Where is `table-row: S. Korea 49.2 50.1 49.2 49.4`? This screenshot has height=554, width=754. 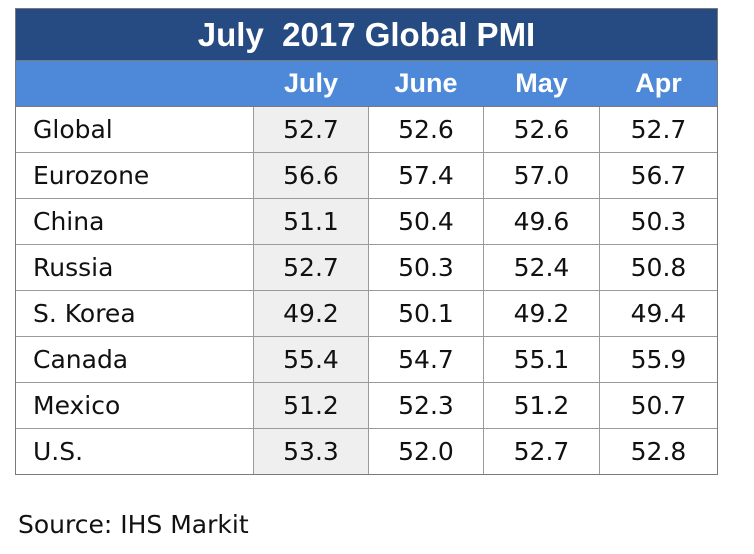
table-row: S. Korea 49.2 50.1 49.2 49.4 is located at coordinates (366, 314).